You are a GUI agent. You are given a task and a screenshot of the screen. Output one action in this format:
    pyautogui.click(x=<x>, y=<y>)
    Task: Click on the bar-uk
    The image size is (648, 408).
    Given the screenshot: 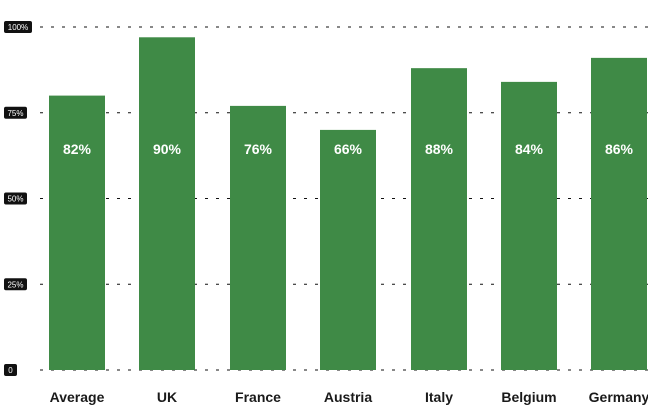 What is the action you would take?
    pyautogui.click(x=167, y=203)
    